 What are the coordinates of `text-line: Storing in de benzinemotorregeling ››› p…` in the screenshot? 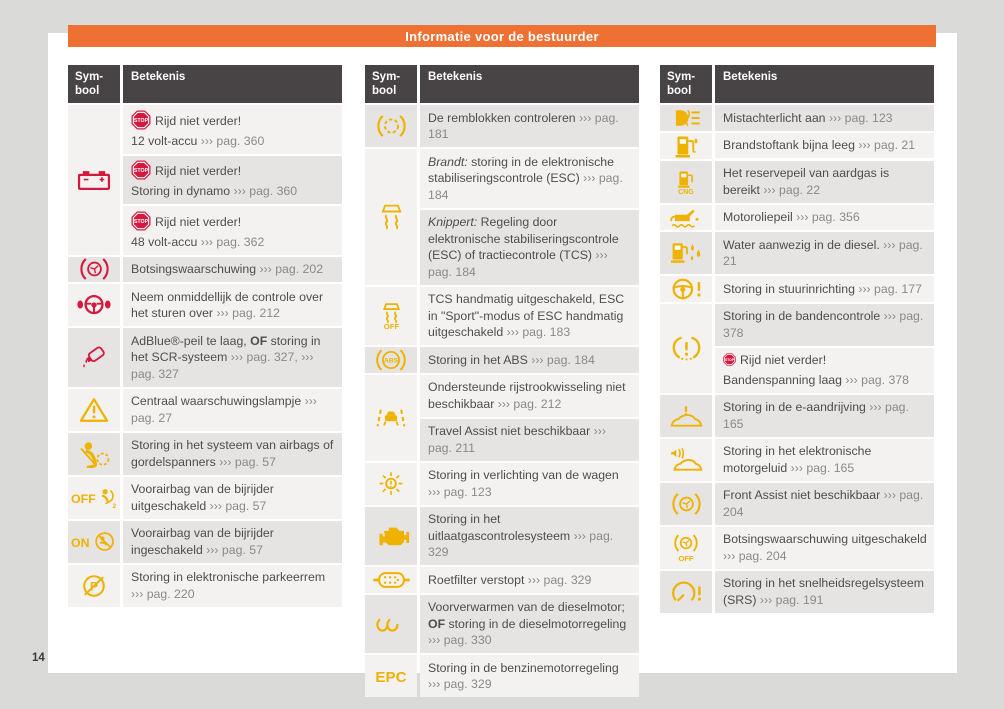 It's located at (530, 676).